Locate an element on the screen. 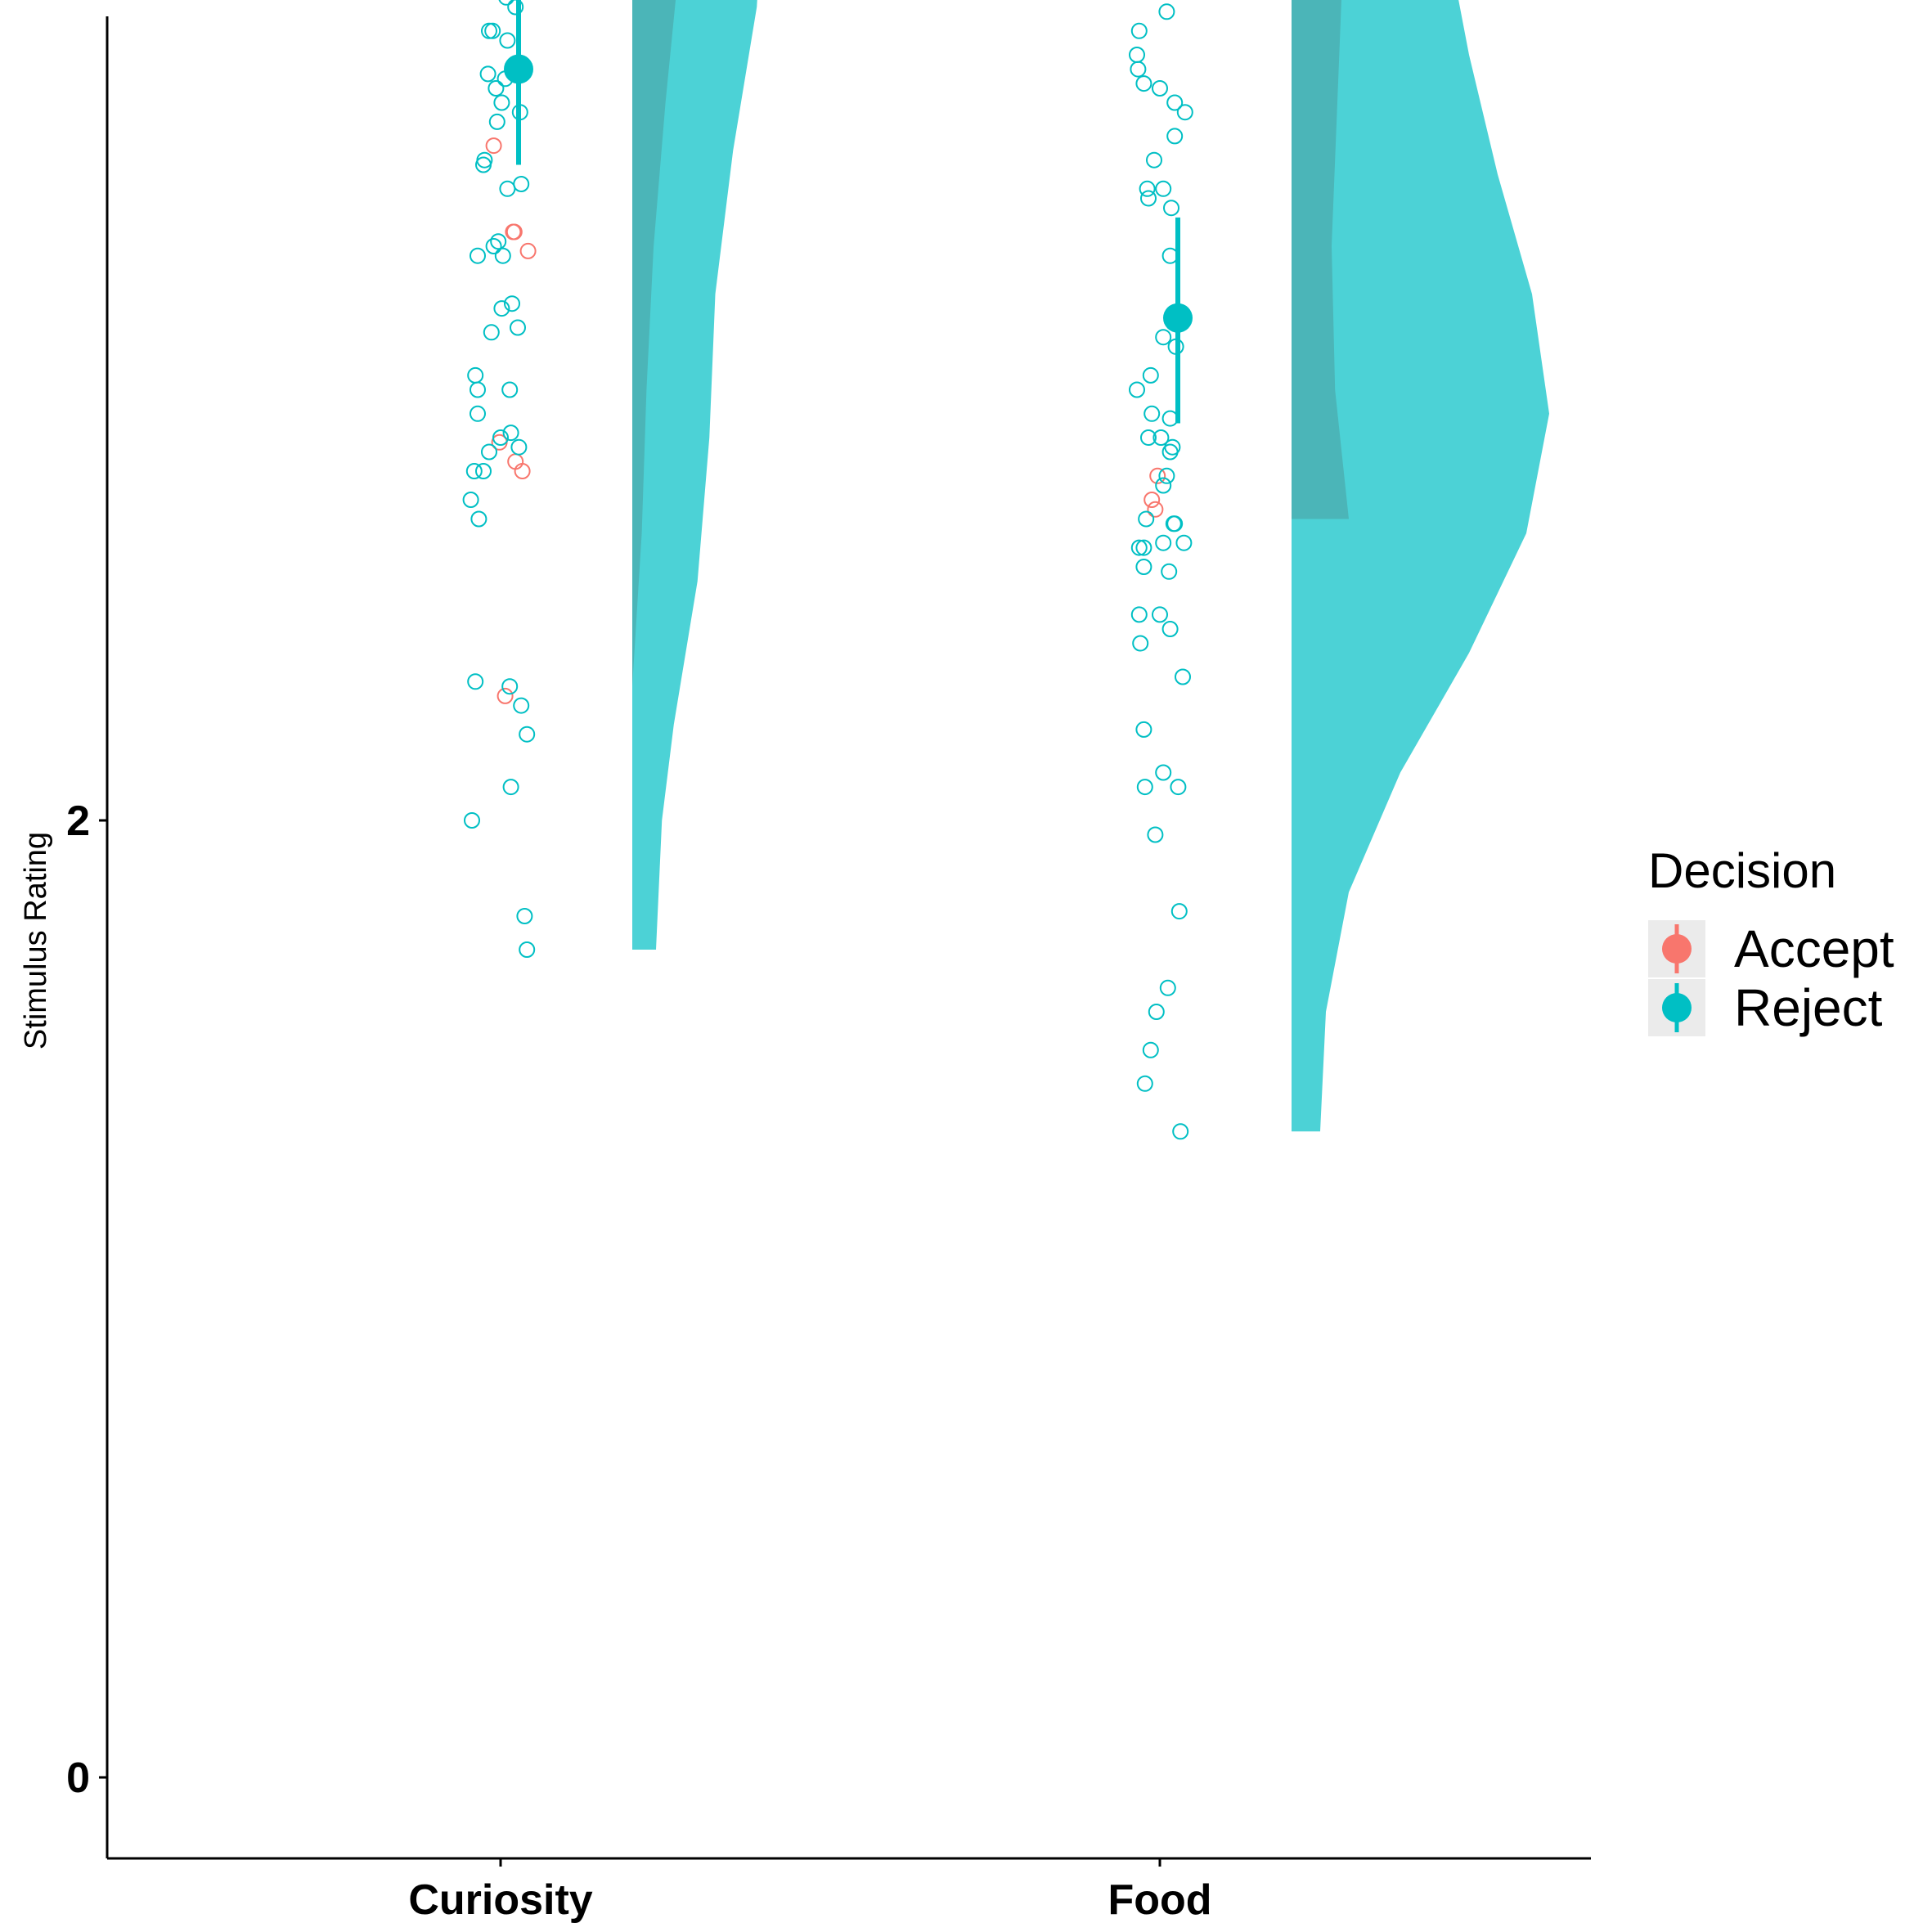 The width and height of the screenshot is (1932, 1932). legend-key-accept is located at coordinates (1677, 949).